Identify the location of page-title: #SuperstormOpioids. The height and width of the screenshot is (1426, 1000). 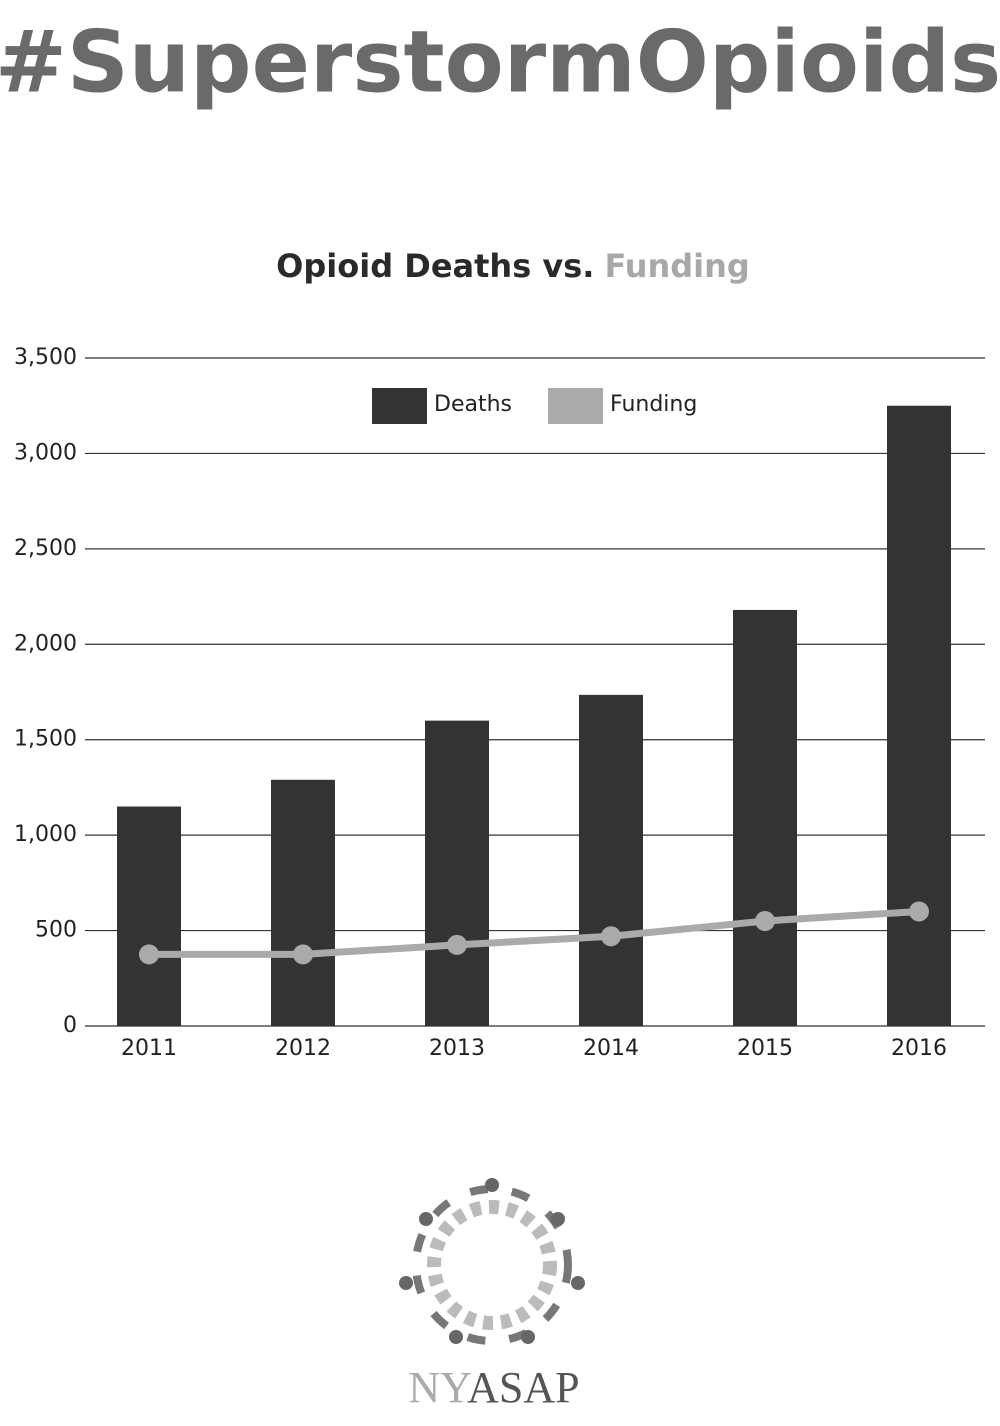
(500, 62).